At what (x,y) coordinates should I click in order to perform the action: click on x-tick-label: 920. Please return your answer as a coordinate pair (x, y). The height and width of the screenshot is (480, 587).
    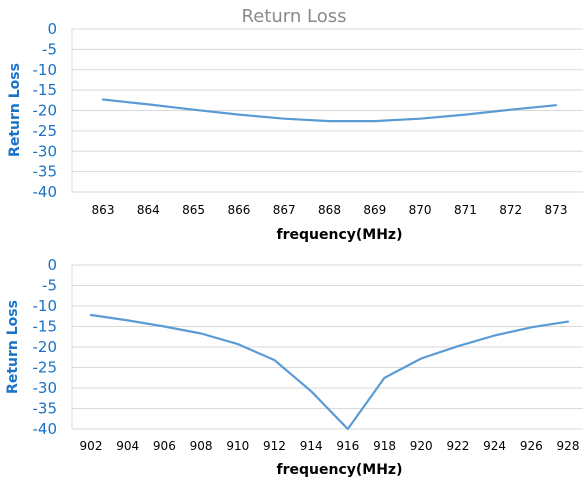
    Looking at the image, I should click on (421, 446).